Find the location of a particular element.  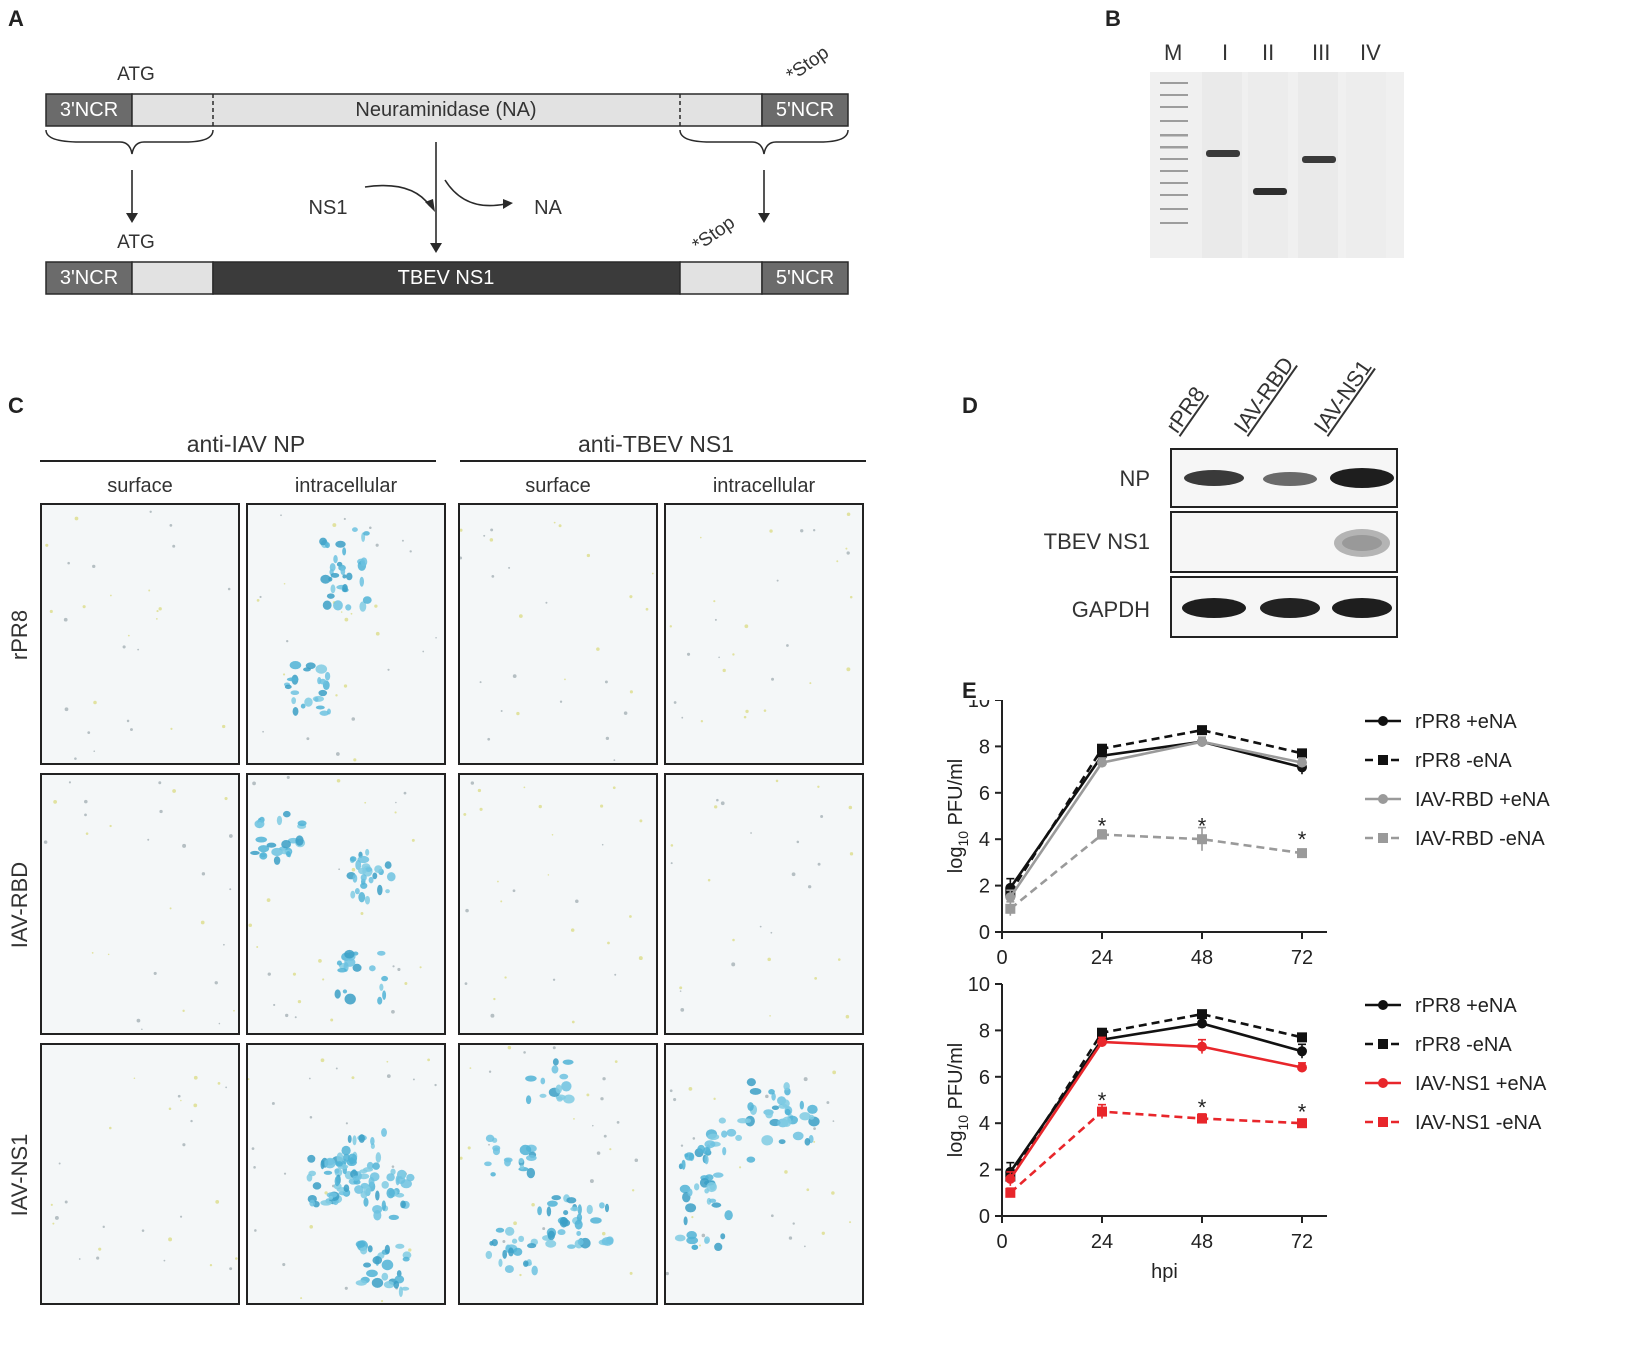

ns1-in-arrow-head is located at coordinates (430, 205).